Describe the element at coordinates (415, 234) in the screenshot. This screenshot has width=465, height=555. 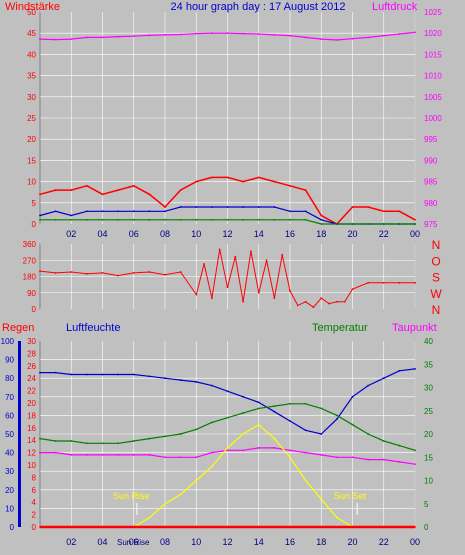
I see `hour-tick-label: 00` at that location.